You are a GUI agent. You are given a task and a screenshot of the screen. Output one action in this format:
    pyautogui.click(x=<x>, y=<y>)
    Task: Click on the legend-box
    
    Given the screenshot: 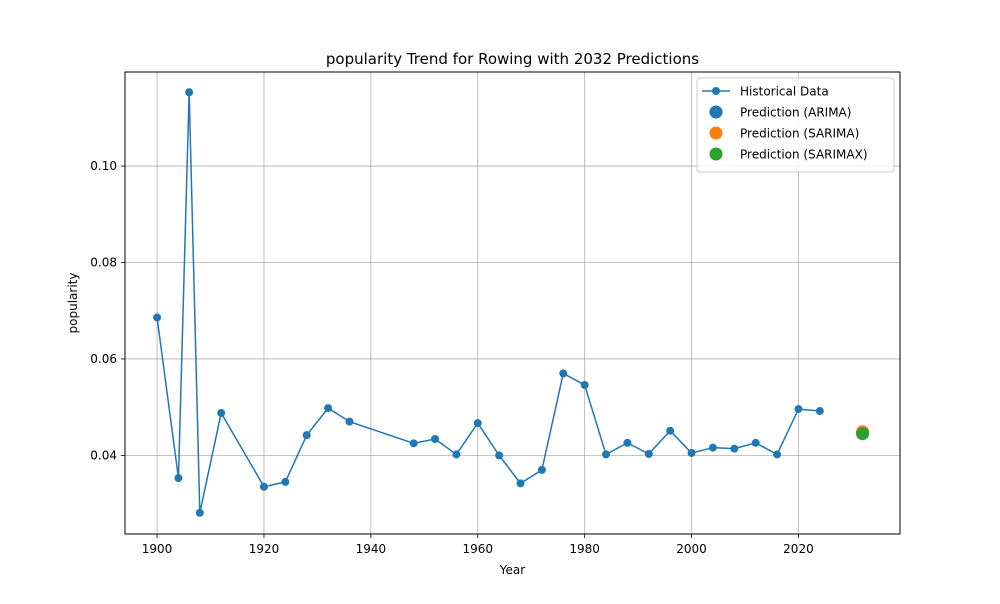 What is the action you would take?
    pyautogui.click(x=795, y=125)
    